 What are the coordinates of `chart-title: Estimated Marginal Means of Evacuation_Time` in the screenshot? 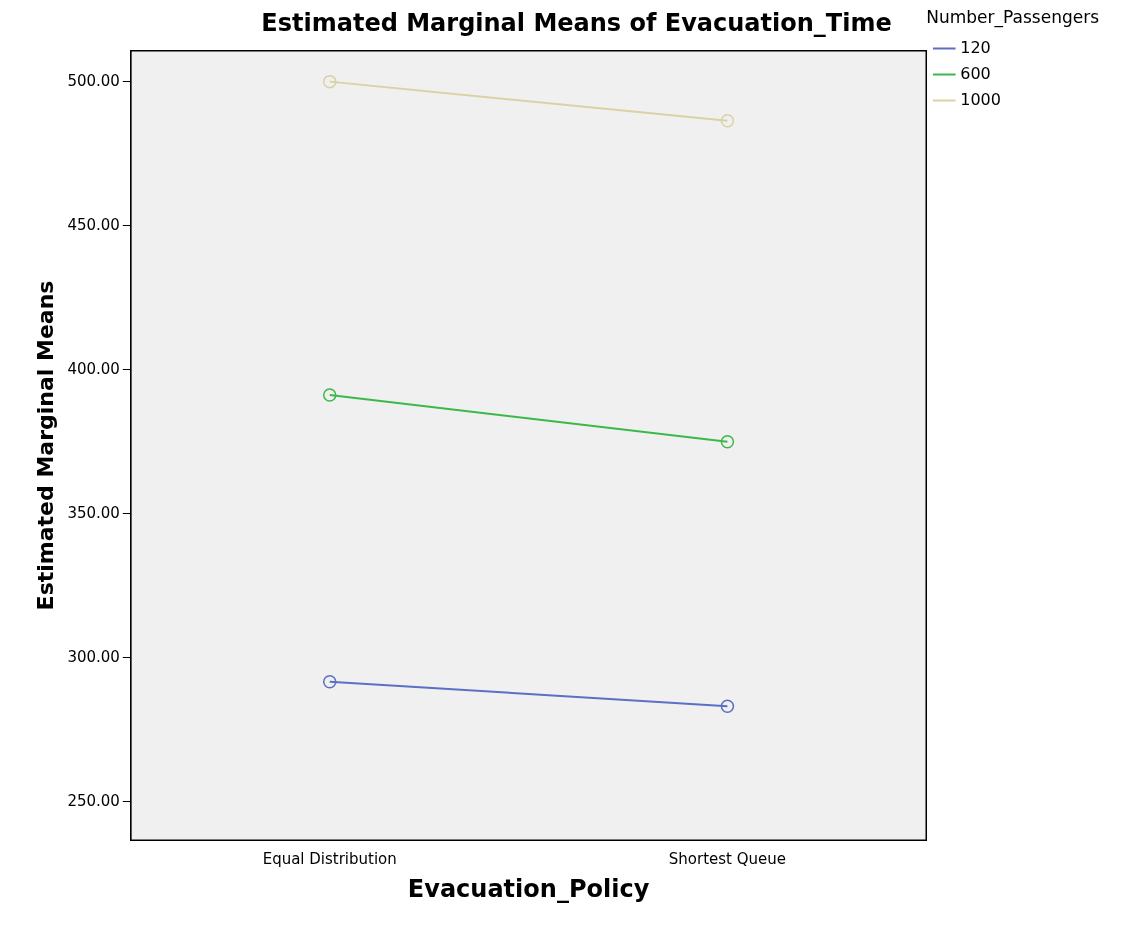 It's located at (576, 22).